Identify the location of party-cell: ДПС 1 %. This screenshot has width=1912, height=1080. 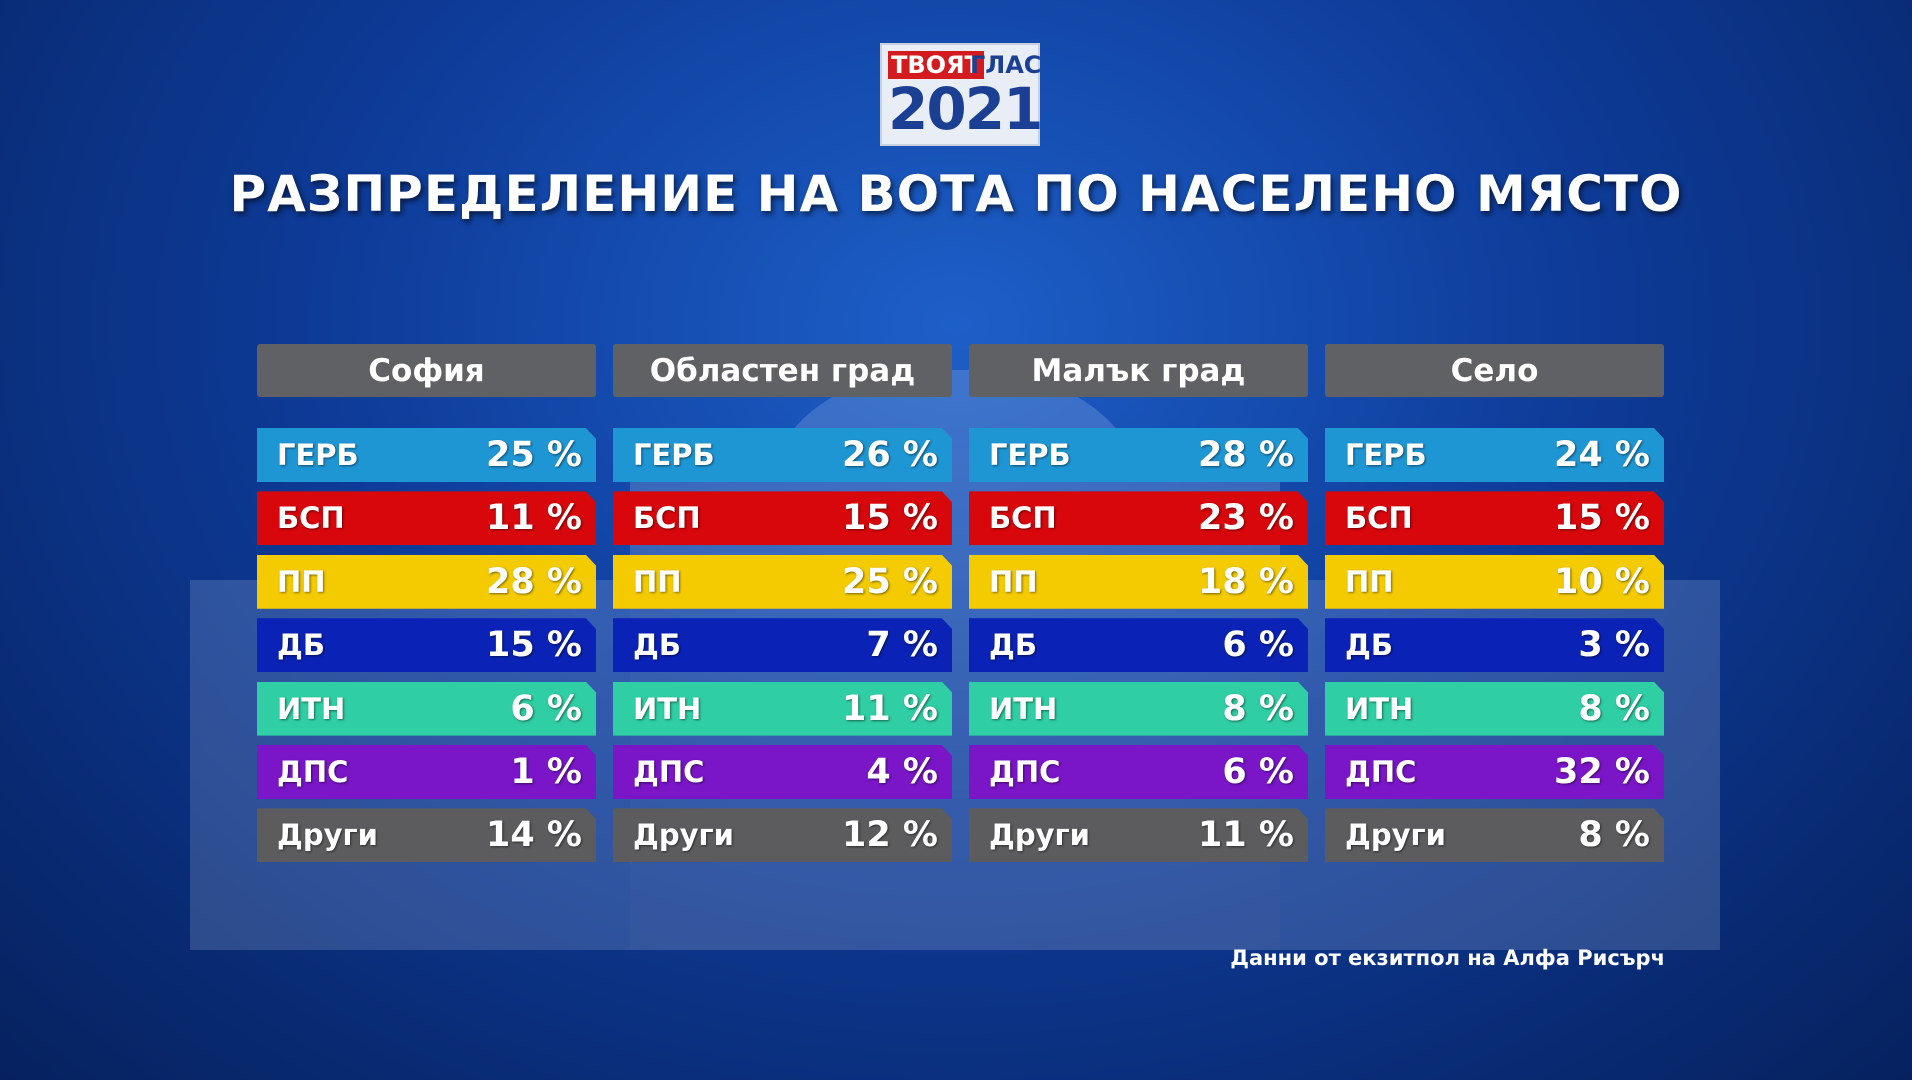
(426, 772).